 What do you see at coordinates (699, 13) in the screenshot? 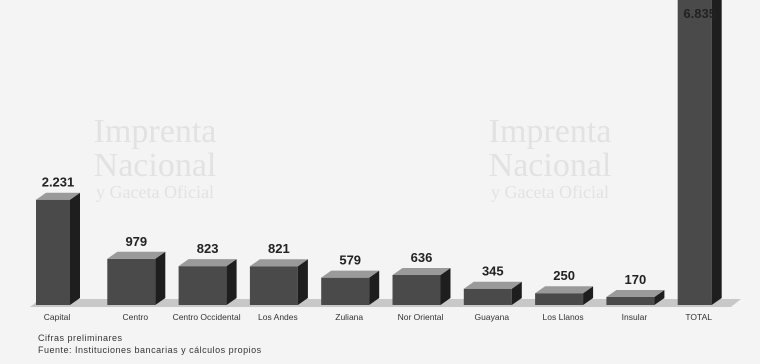
I see `value-label-total: 6.835` at bounding box center [699, 13].